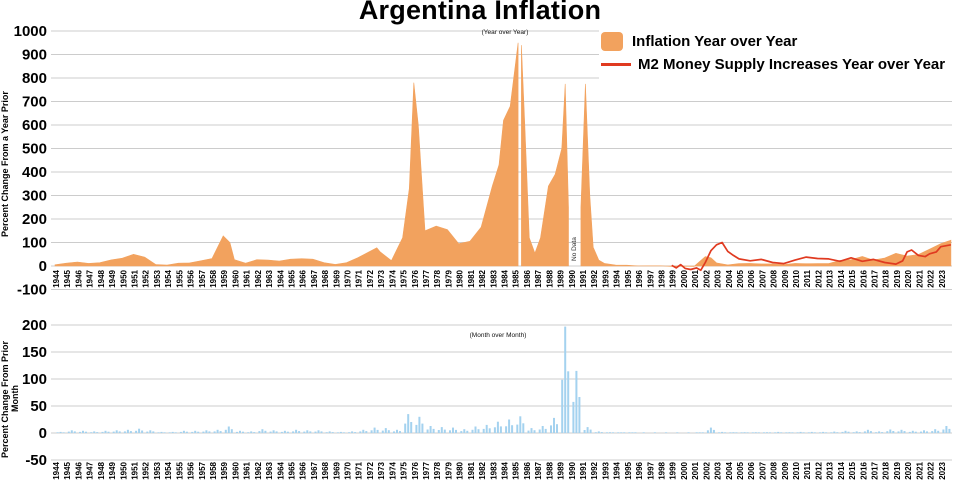  I want to click on svg-text: 1955, so click(179, 278).